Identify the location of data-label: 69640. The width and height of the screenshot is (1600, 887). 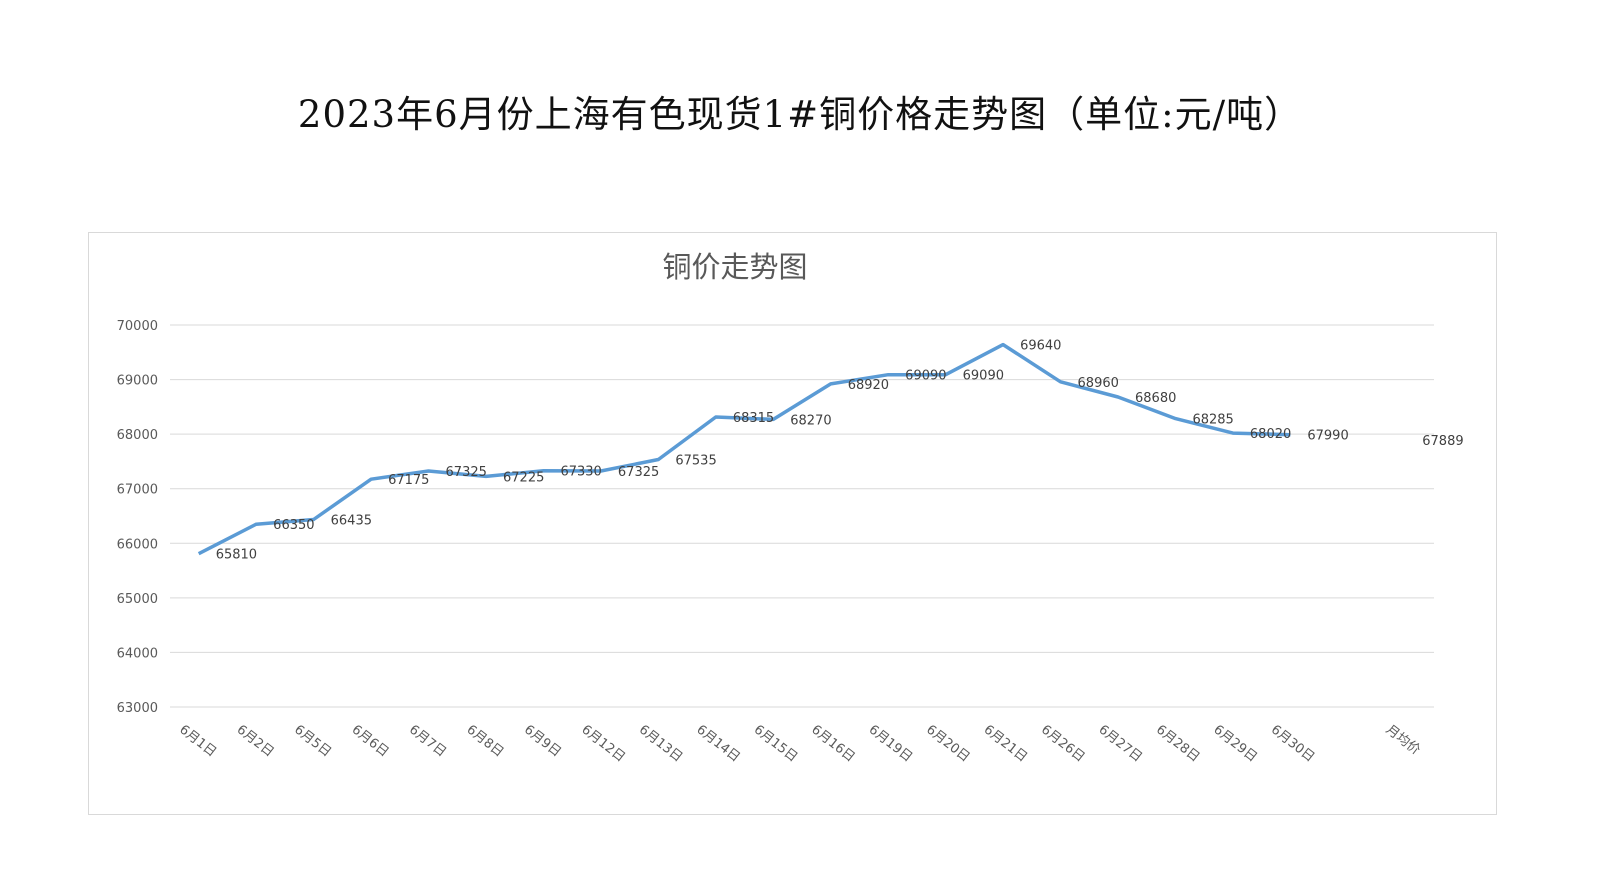
(1040, 346).